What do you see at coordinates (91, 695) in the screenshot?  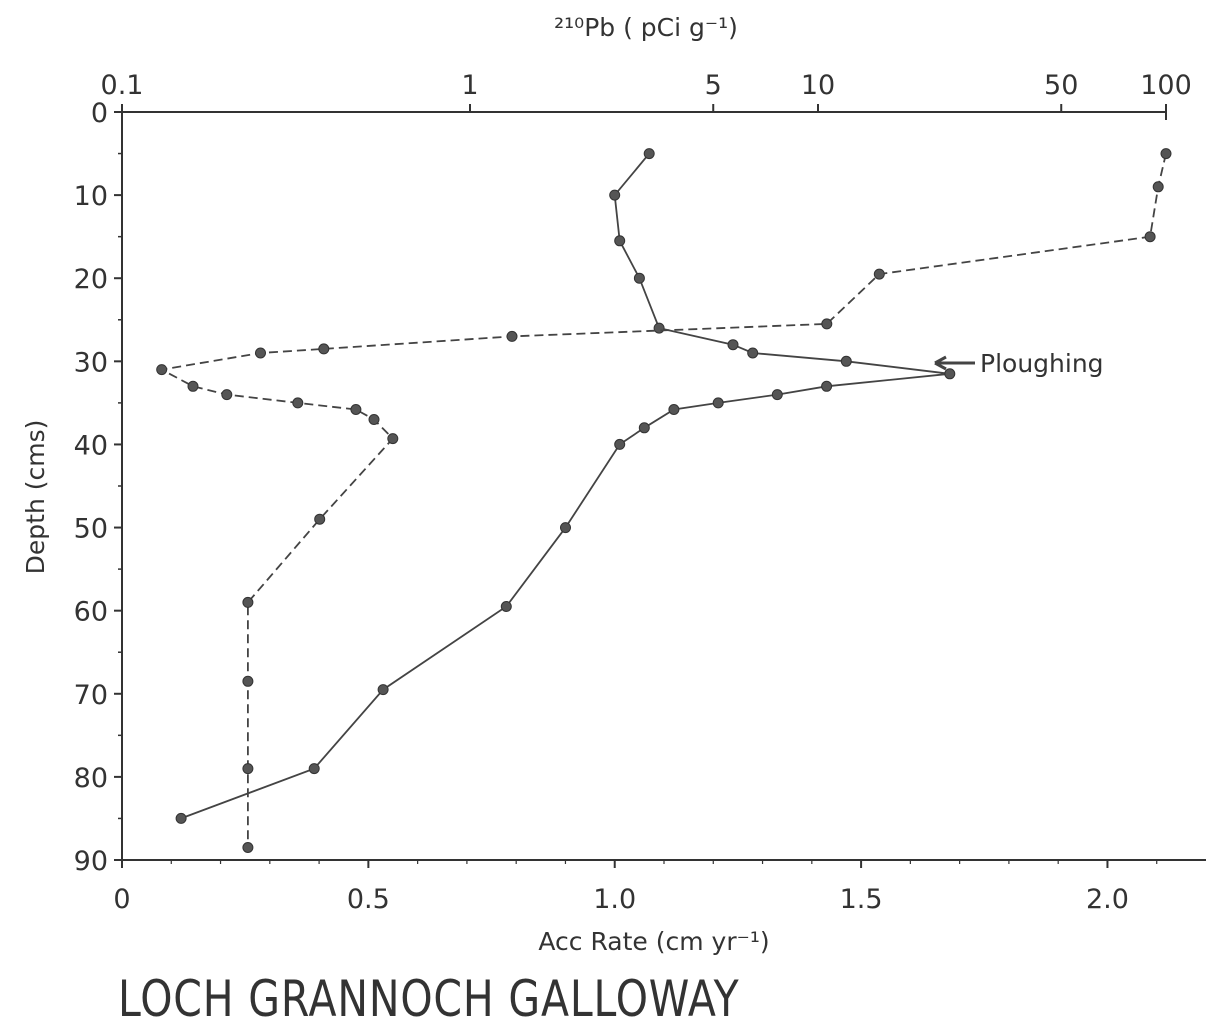 I see `y-tick-label: 70` at bounding box center [91, 695].